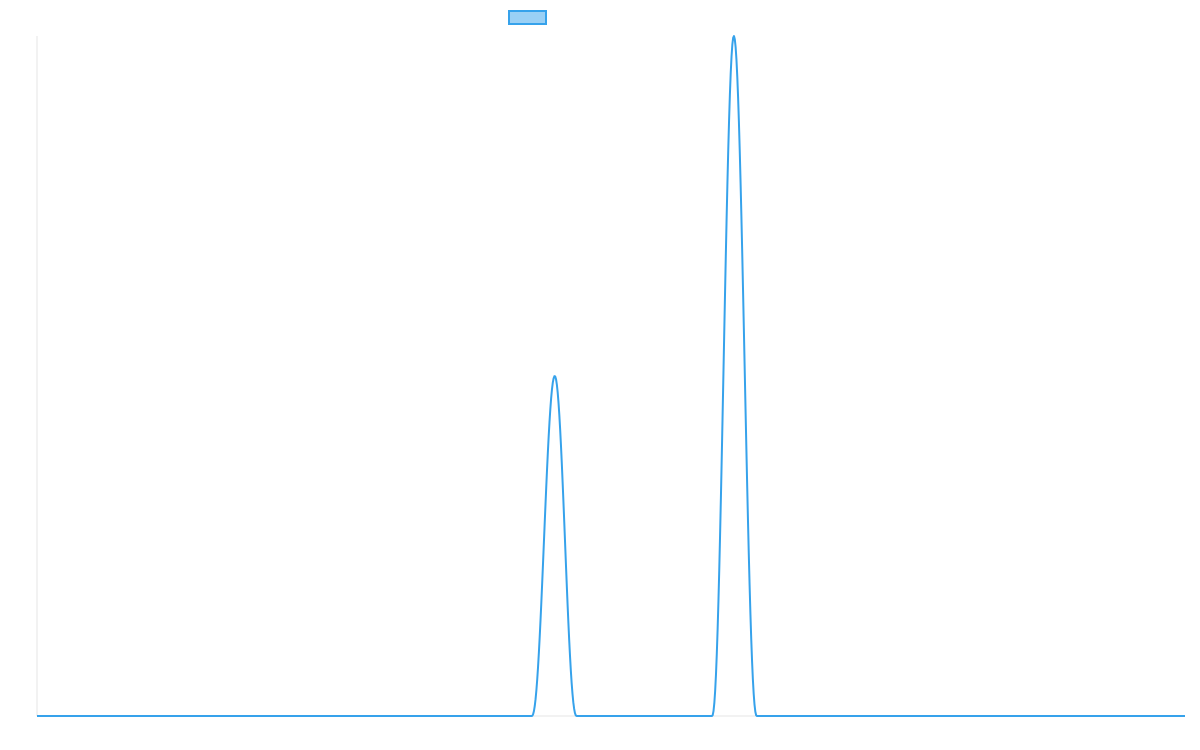 This screenshot has height=750, width=1200. Describe the element at coordinates (527, 17) in the screenshot. I see `legend-swatch` at that location.